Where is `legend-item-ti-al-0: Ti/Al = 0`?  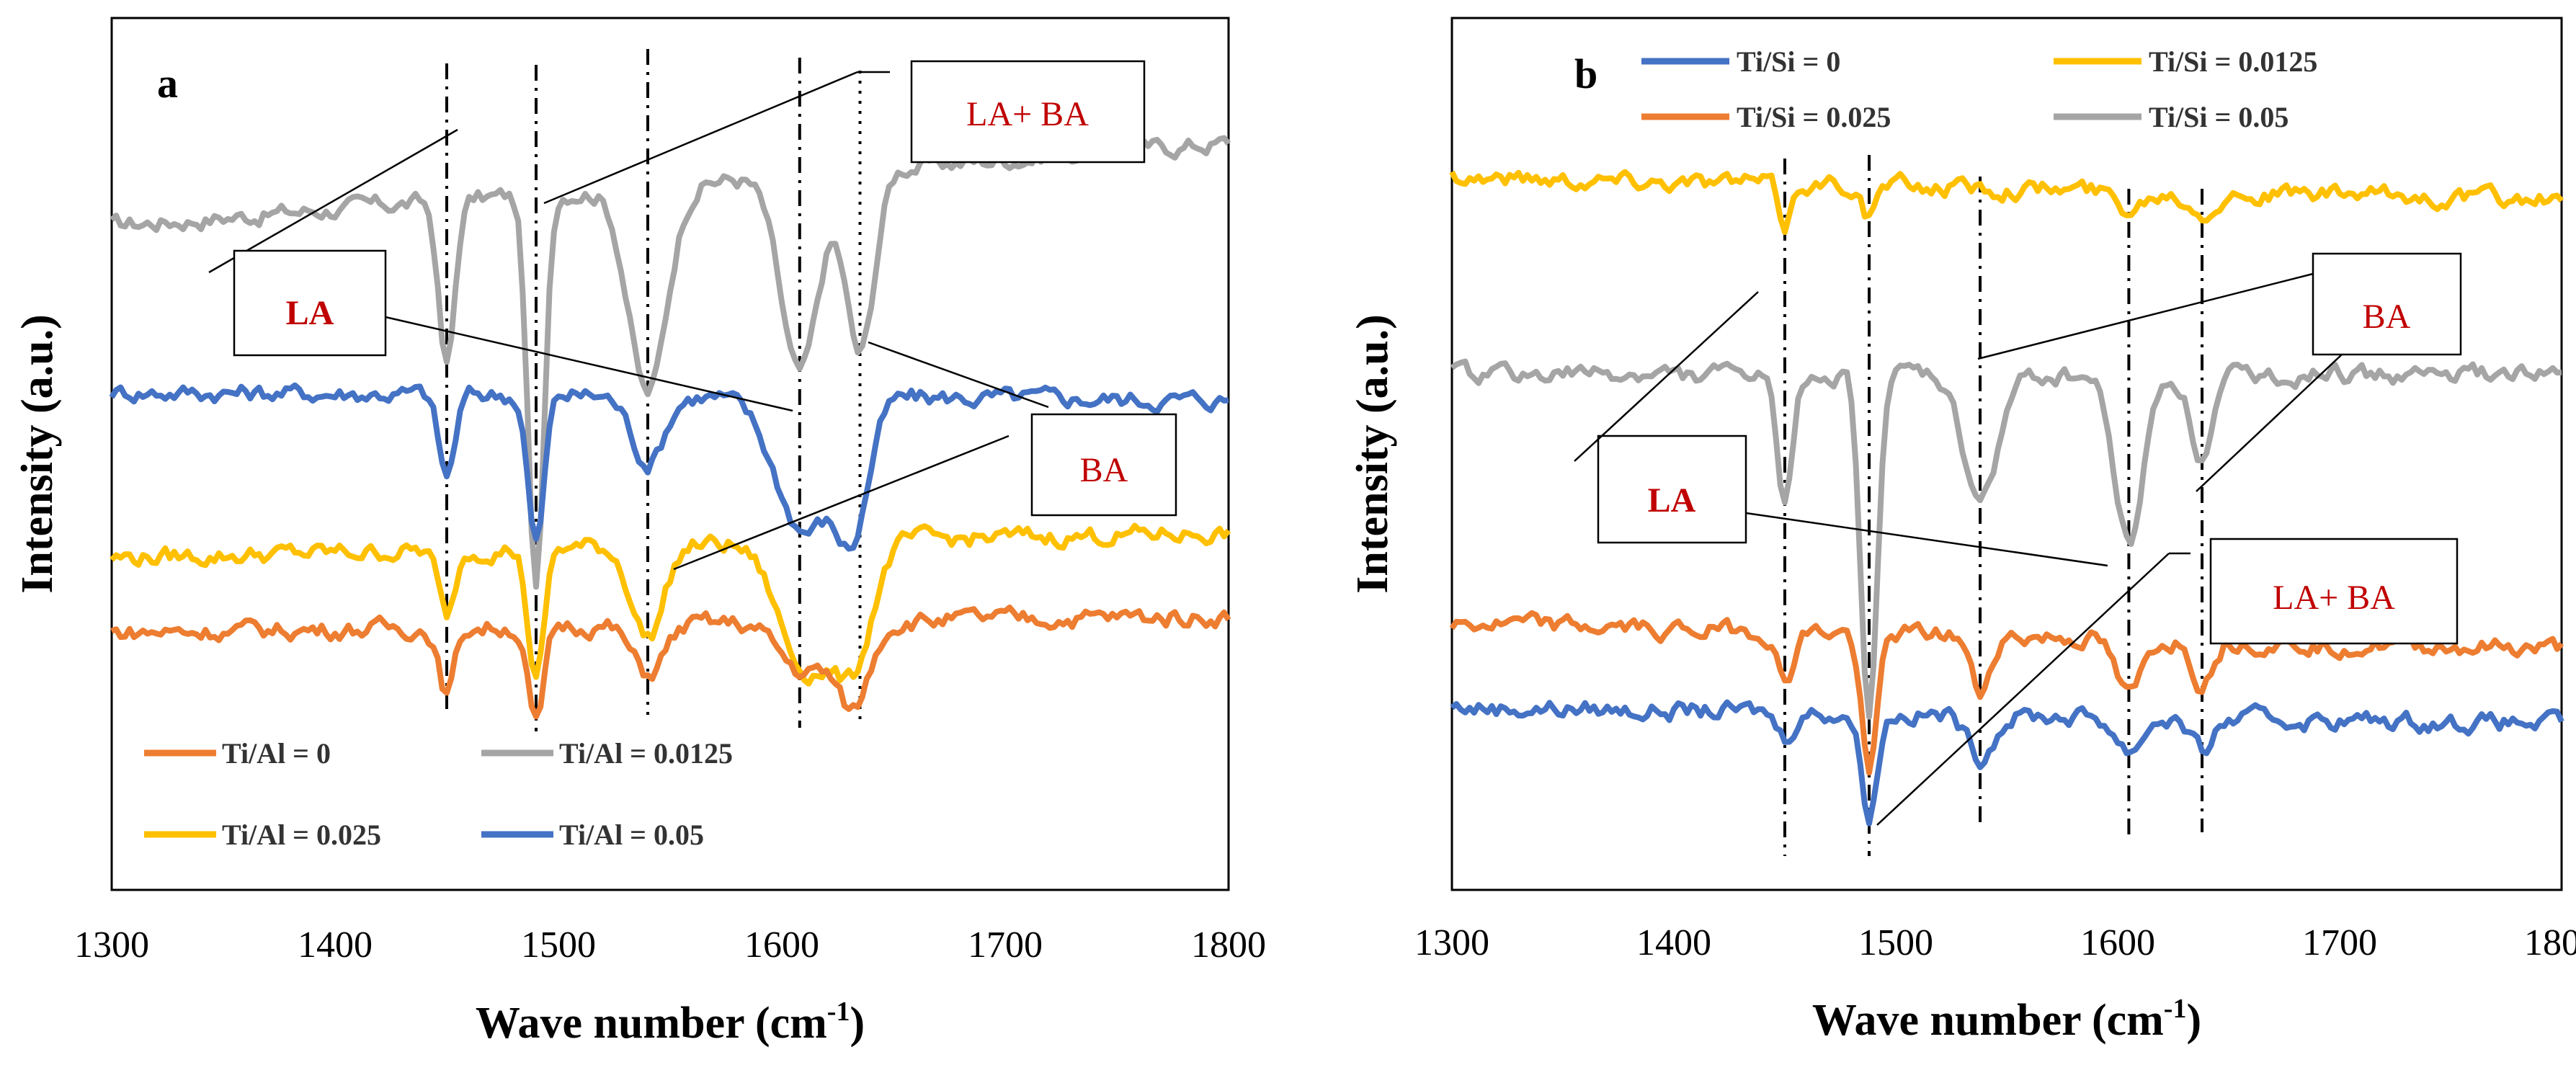
legend-item-ti-al-0: Ti/Al = 0 is located at coordinates (237, 754).